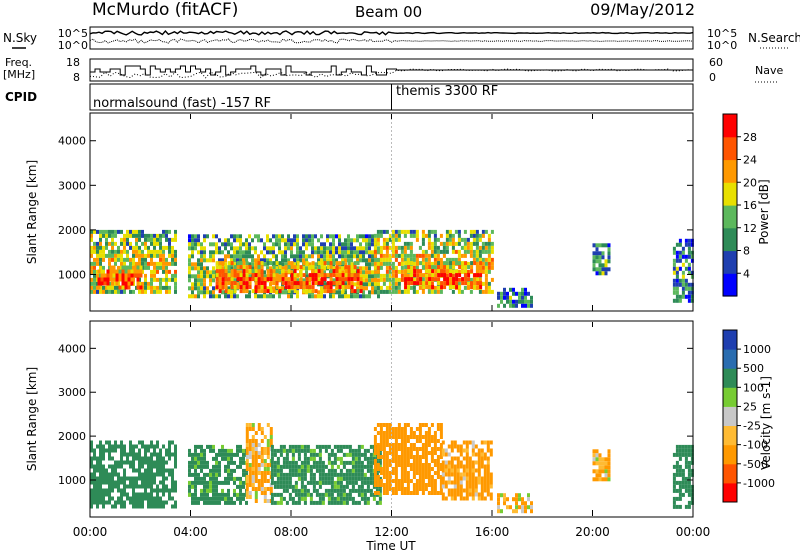 The image size is (800, 558). Describe the element at coordinates (750, 182) in the screenshot. I see `power-colorbar-label-4: 20` at that location.